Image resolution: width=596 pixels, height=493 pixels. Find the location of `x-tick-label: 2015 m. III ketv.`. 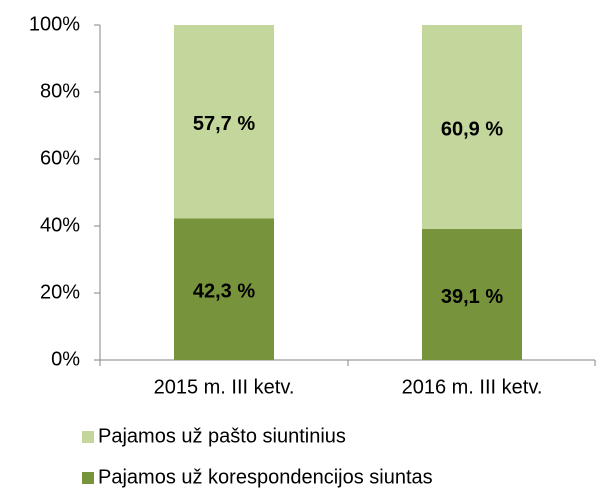

x-tick-label: 2015 m. III ketv. is located at coordinates (224, 387).